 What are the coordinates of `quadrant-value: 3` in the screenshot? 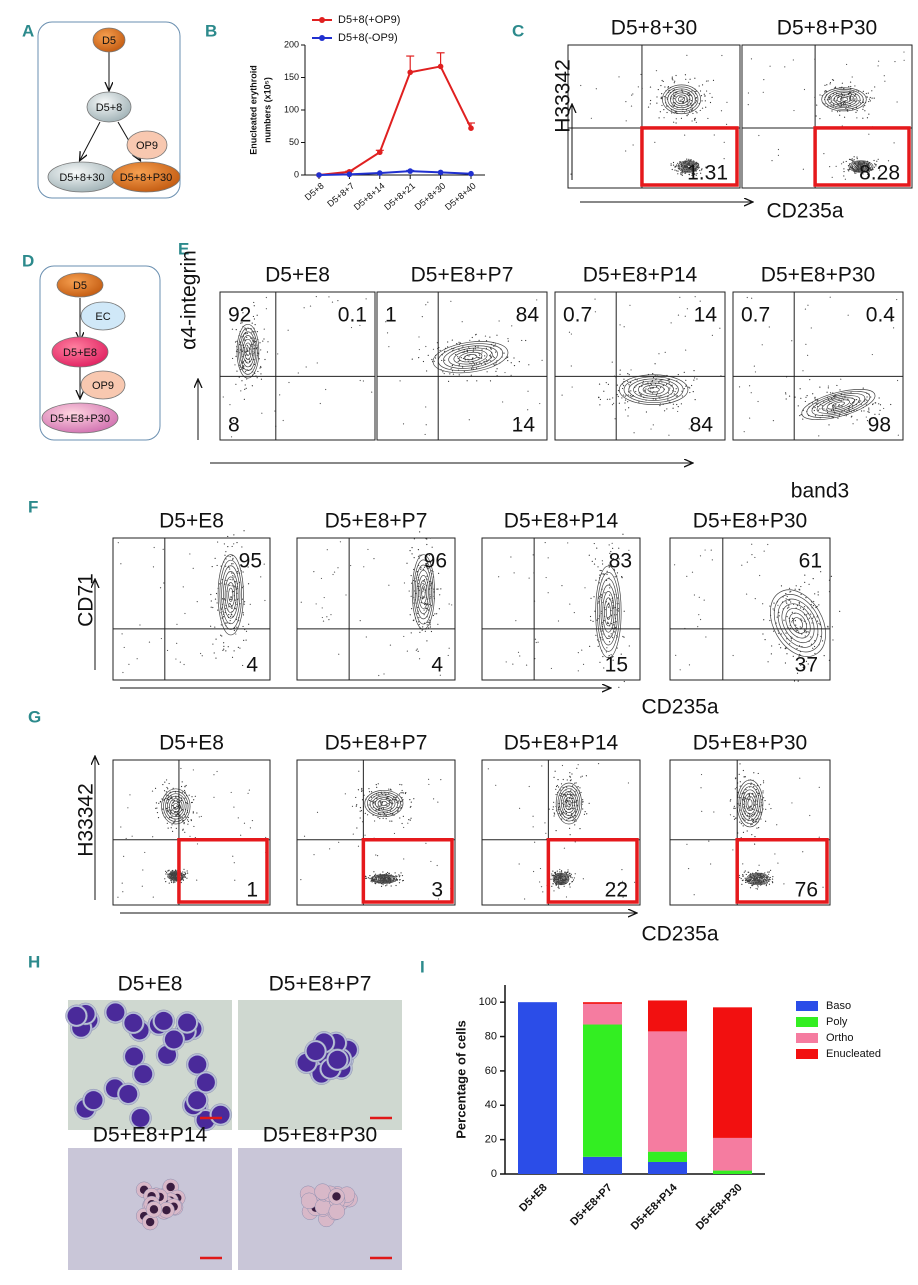 It's located at (437, 890).